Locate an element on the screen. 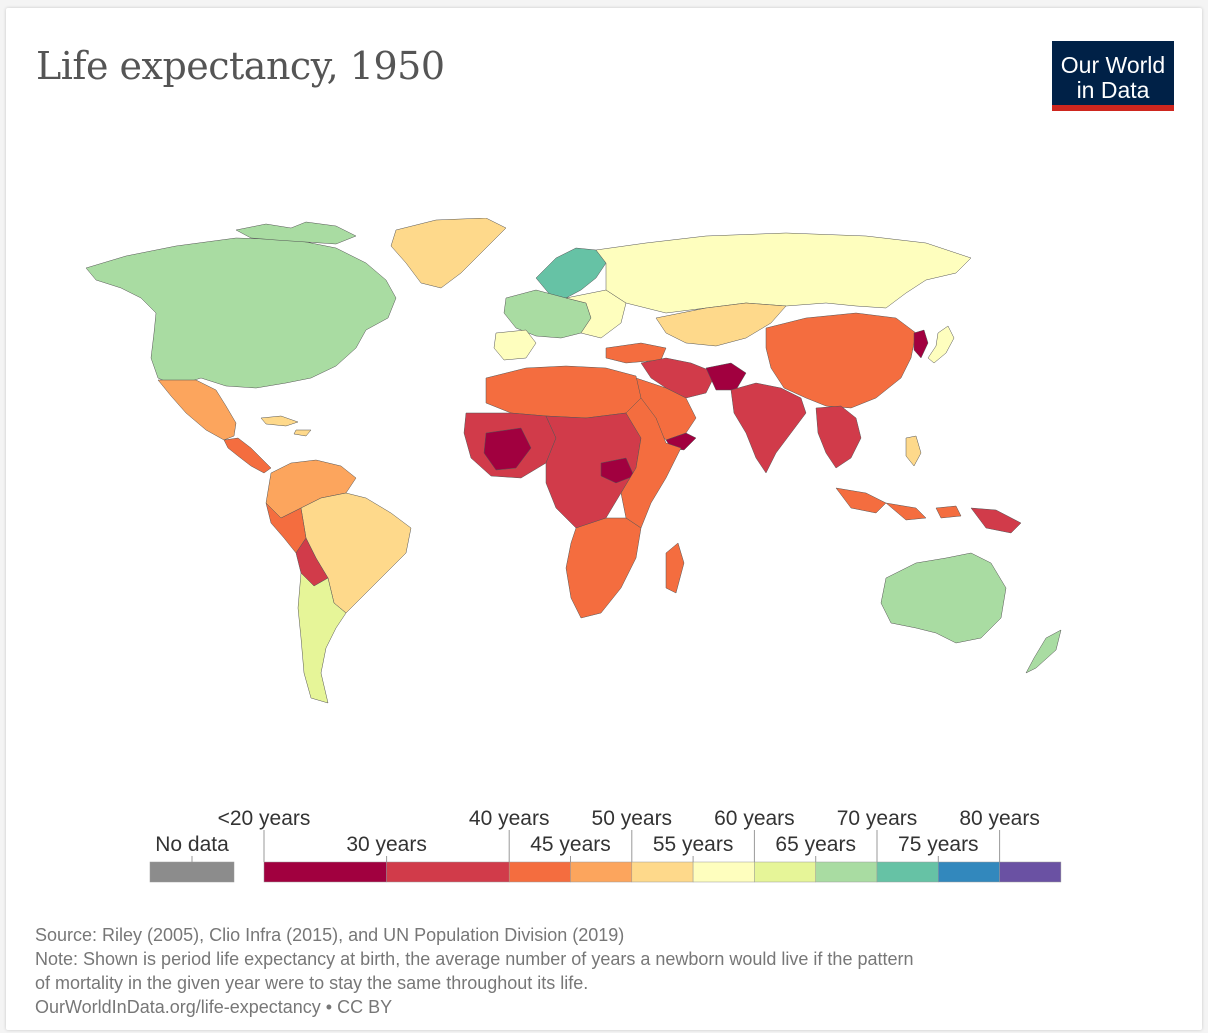  legend-bottom-labels: 30 years 45 years 55 years 65 years 75 years is located at coordinates (662, 847).